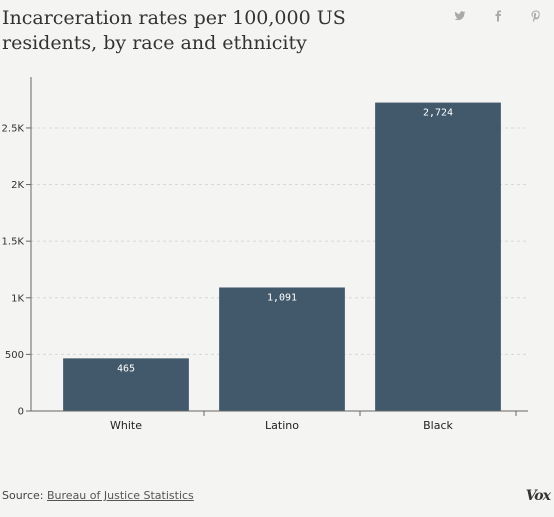 This screenshot has height=517, width=554. I want to click on source-prefix: Source:, so click(23, 495).